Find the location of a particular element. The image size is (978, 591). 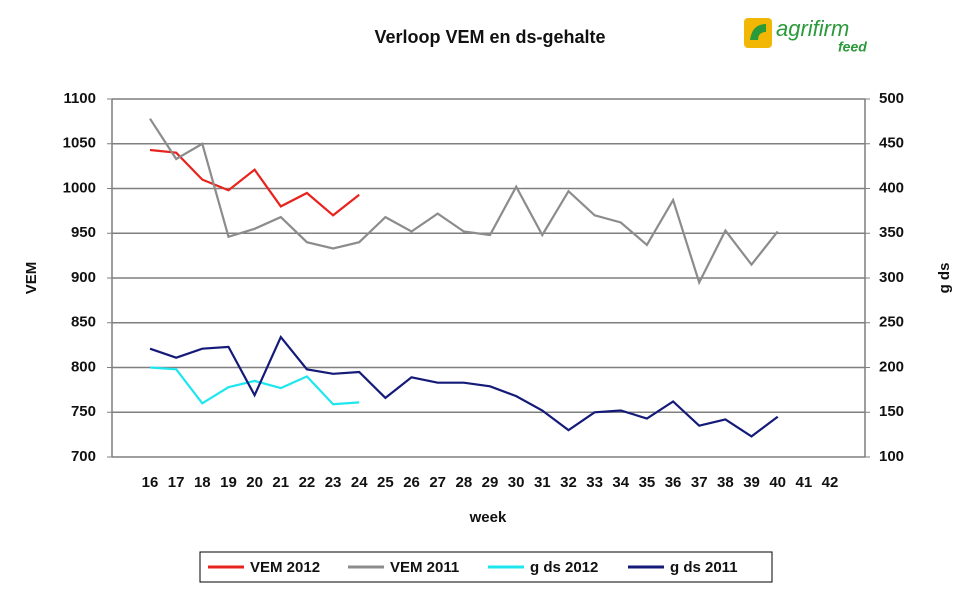

y-tick-label: 900 is located at coordinates (83, 277).